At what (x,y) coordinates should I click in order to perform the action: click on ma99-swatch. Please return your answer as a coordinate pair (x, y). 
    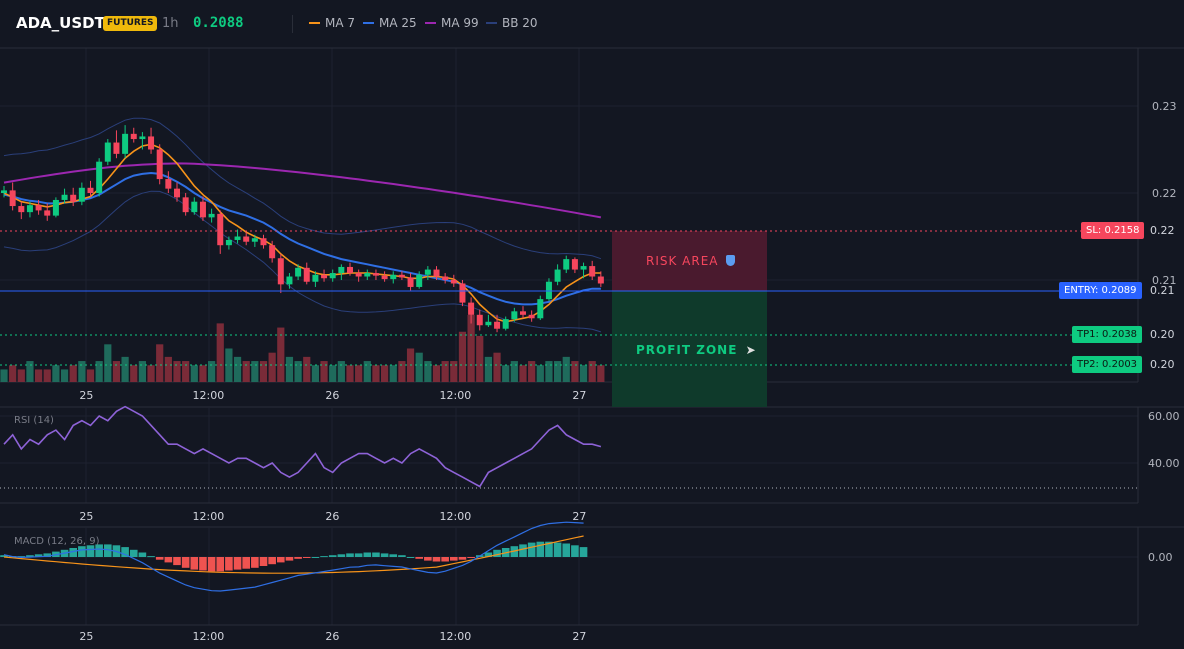
    Looking at the image, I should click on (430, 23).